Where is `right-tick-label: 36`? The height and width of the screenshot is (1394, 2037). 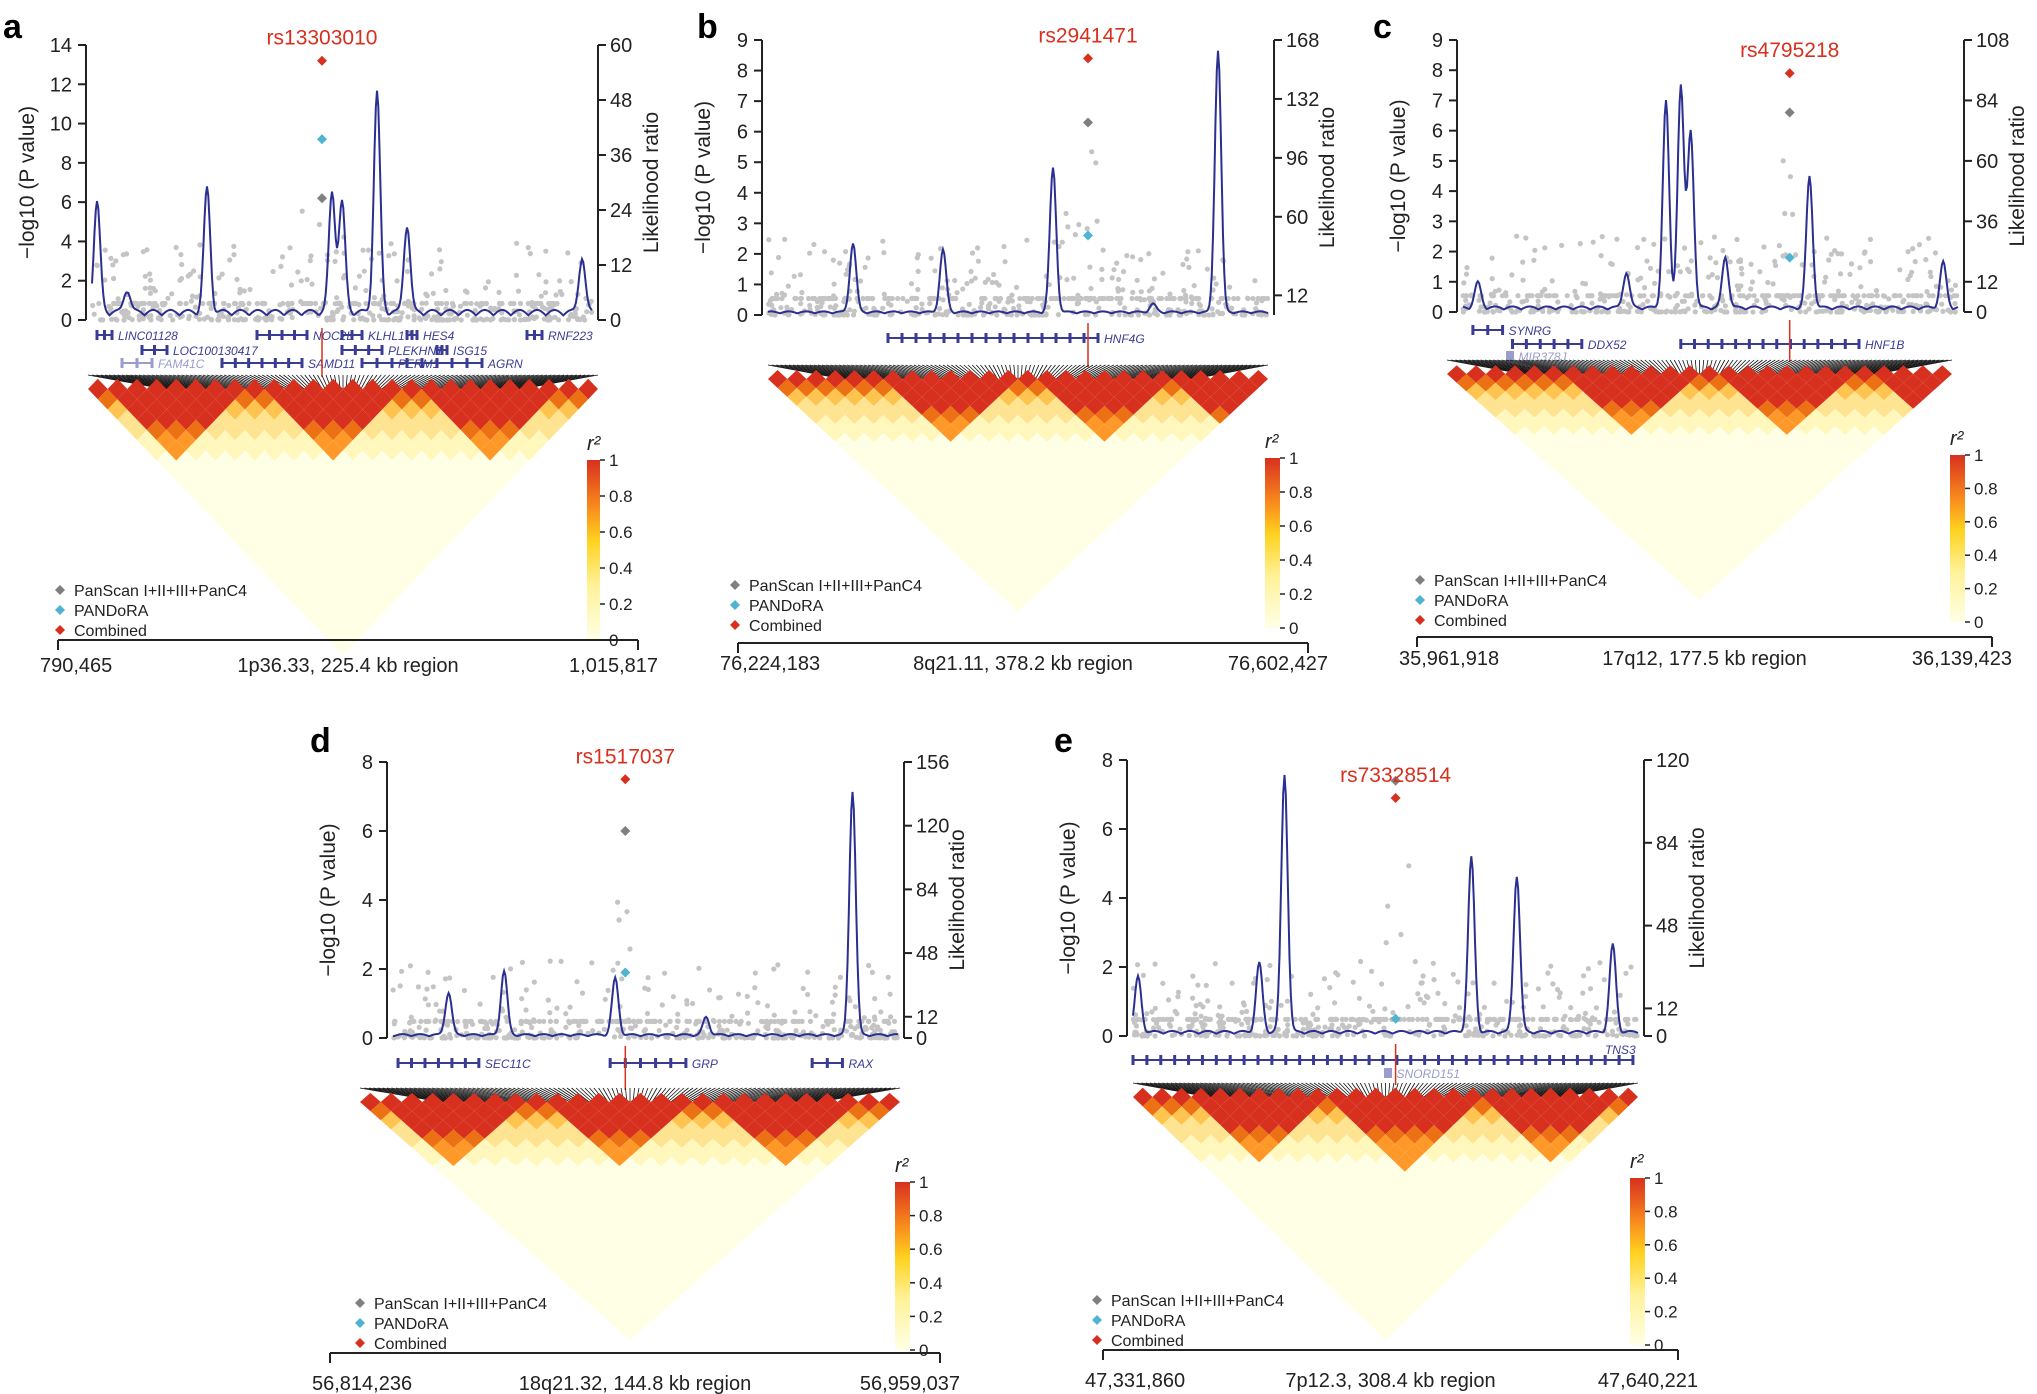
right-tick-label: 36 is located at coordinates (621, 156).